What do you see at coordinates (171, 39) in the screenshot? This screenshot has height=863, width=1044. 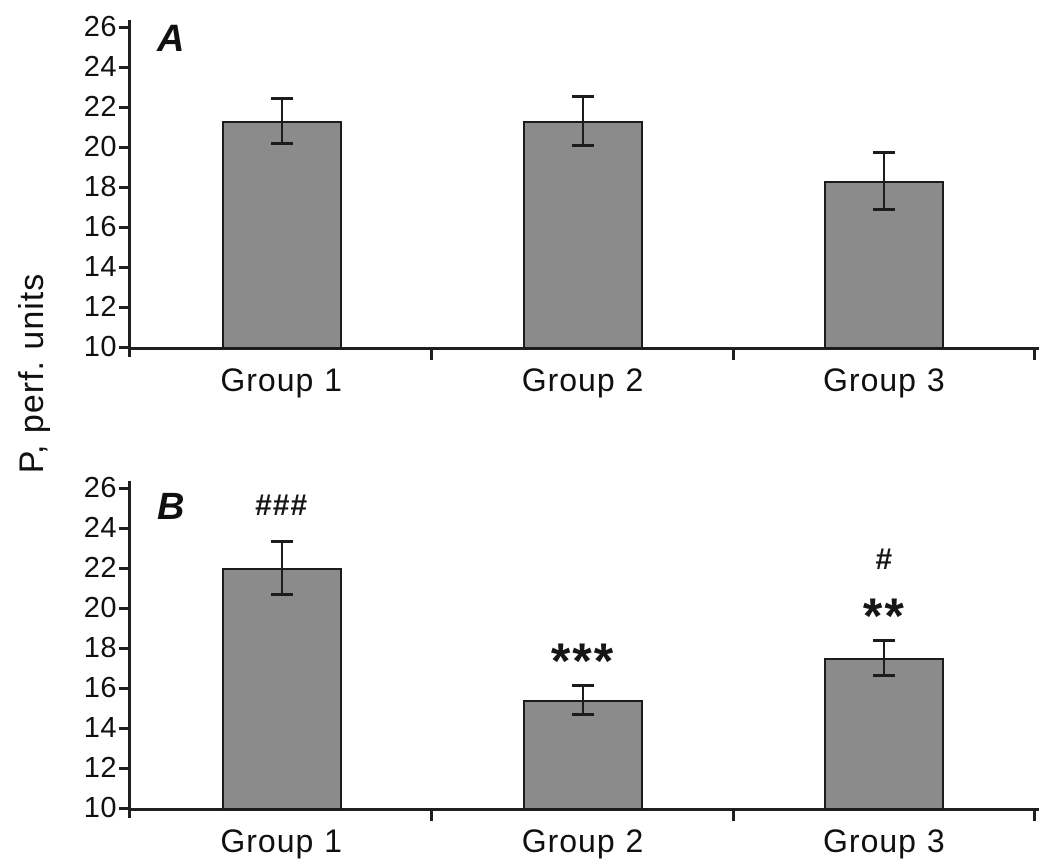 I see `panel-letter: A` at bounding box center [171, 39].